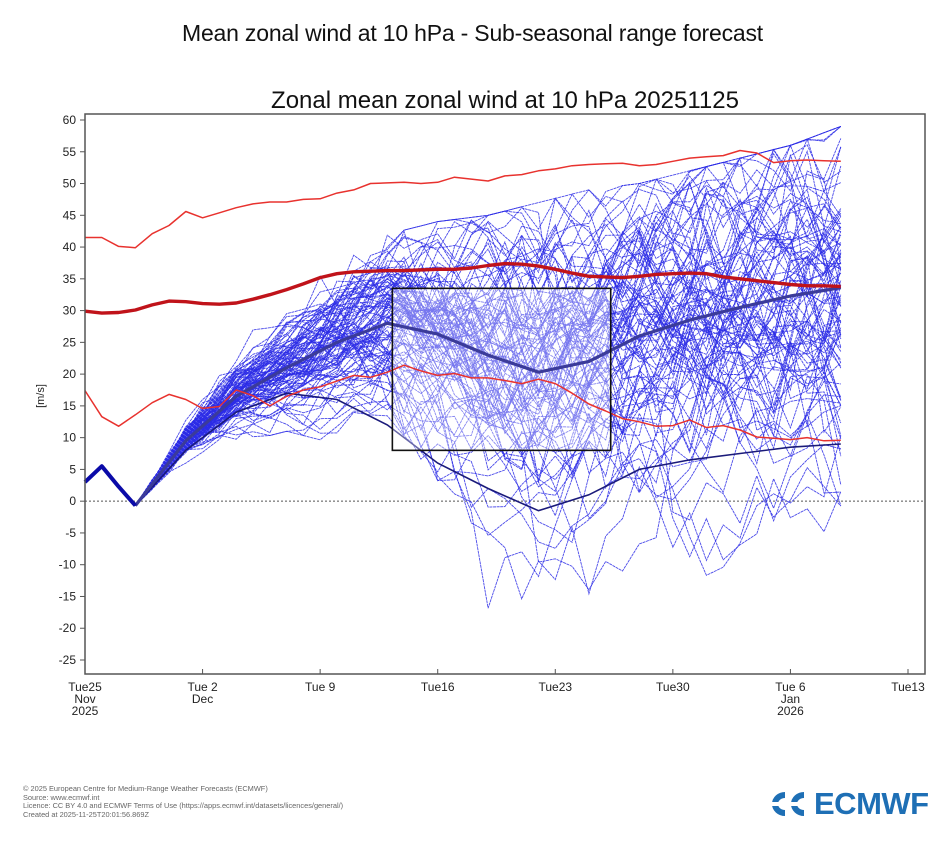  I want to click on climatology-minimum-line, so click(462, 403).